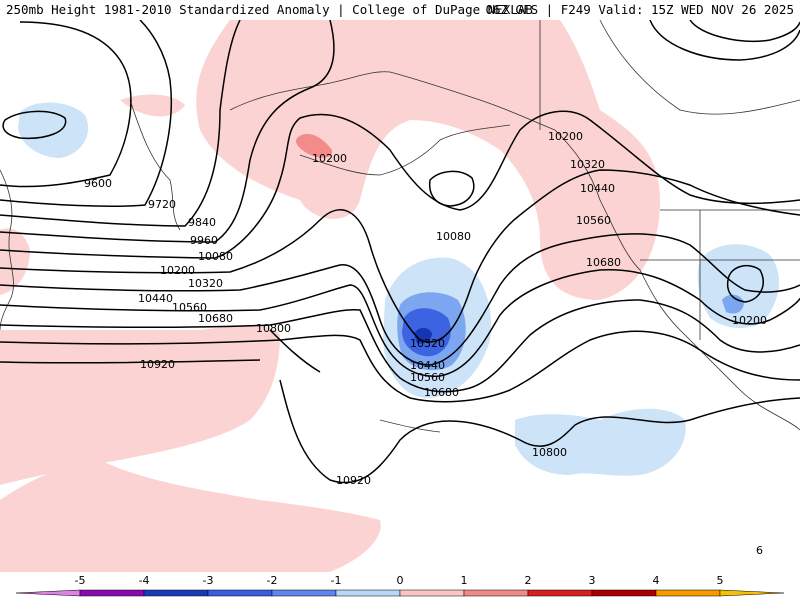  Describe the element at coordinates (48, 593) in the screenshot. I see `colorbar-end-left` at that location.